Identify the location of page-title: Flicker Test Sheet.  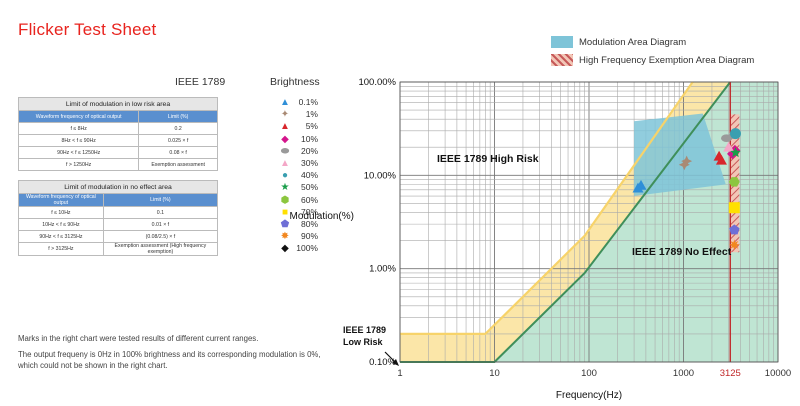
(87, 29).